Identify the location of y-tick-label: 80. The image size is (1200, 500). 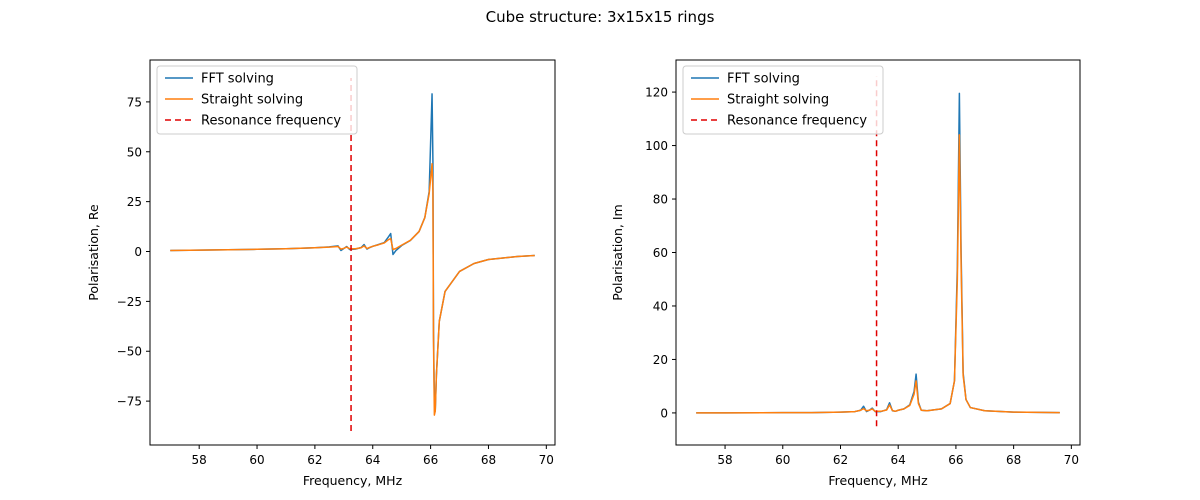
(660, 200).